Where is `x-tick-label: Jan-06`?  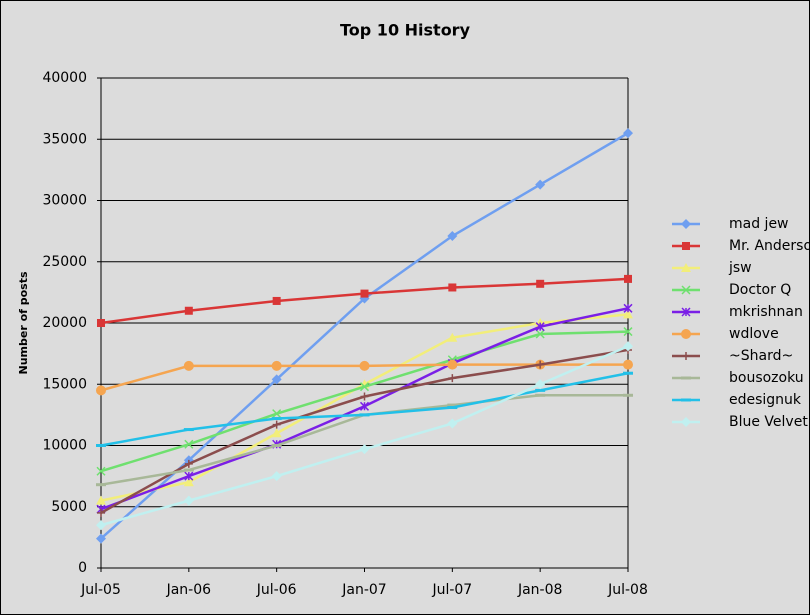 x-tick-label: Jan-06 is located at coordinates (189, 590).